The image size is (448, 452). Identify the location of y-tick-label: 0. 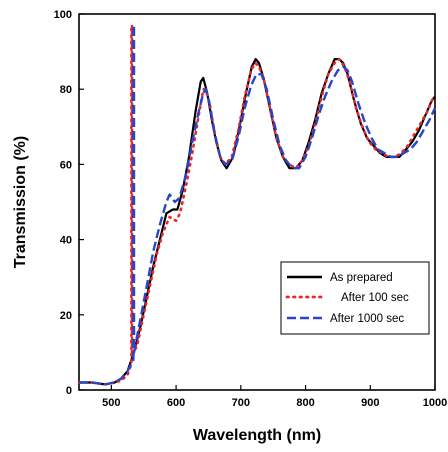
(69, 391).